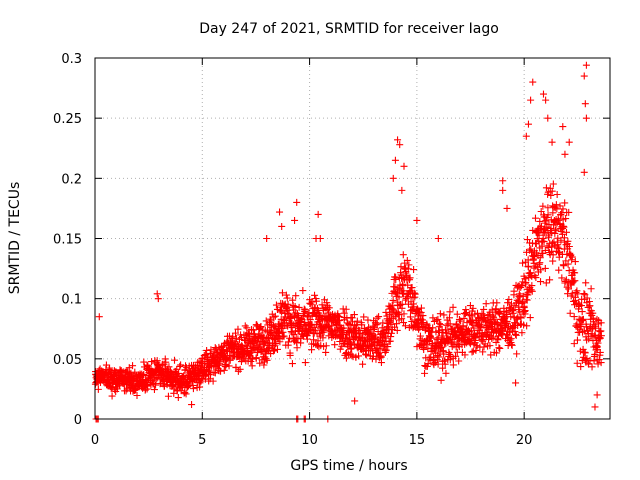  What do you see at coordinates (524, 440) in the screenshot?
I see `x-tick-label: 20` at bounding box center [524, 440].